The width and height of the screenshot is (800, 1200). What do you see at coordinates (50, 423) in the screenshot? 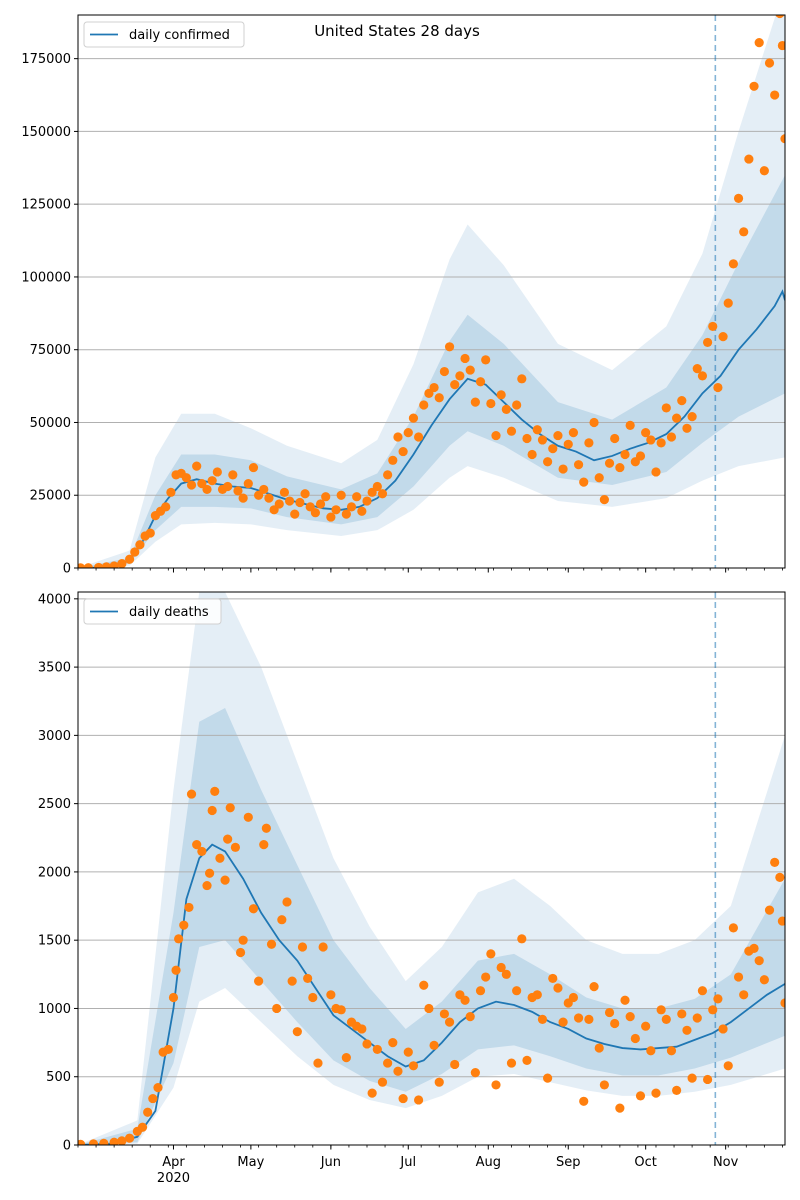
I see `confirmed-ytick-label: 50000` at bounding box center [50, 423].